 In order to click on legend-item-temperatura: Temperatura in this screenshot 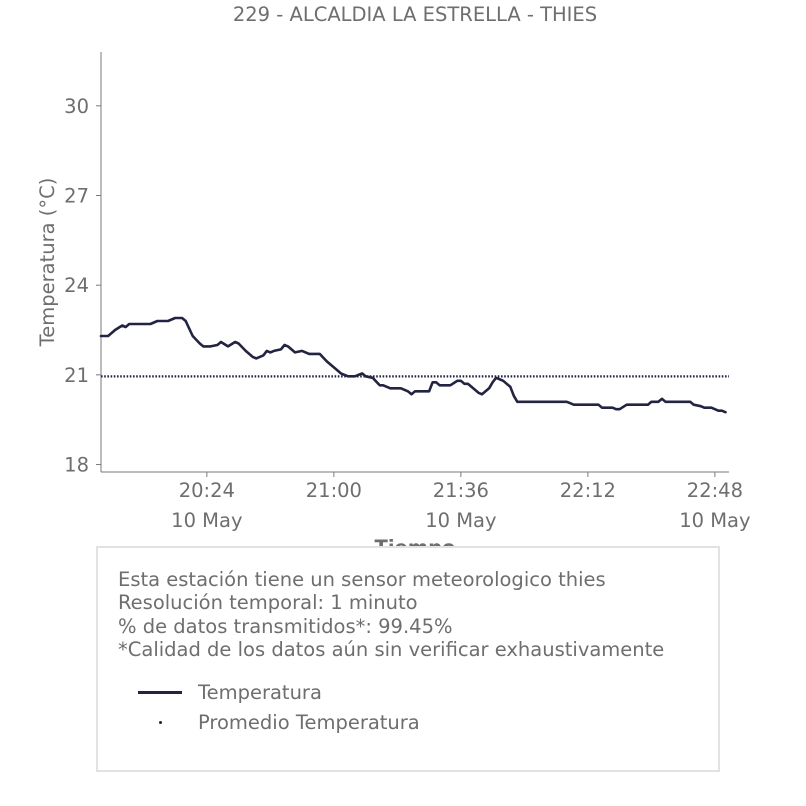, I will do `click(230, 692)`.